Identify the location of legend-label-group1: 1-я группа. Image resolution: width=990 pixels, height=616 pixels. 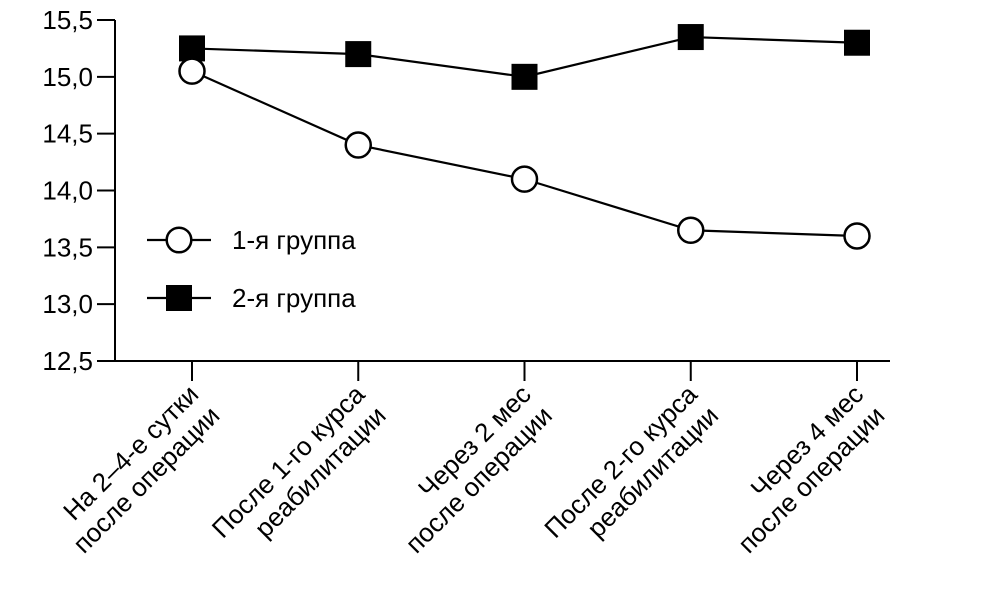
(294, 239).